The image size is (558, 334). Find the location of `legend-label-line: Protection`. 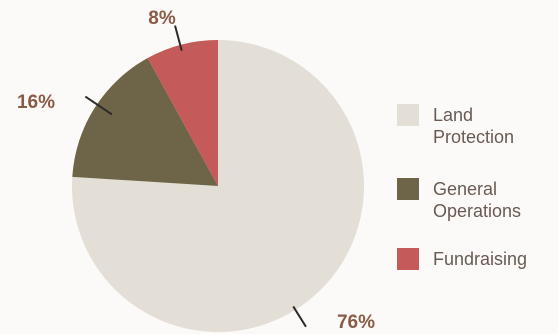

legend-label-line: Protection is located at coordinates (474, 137).